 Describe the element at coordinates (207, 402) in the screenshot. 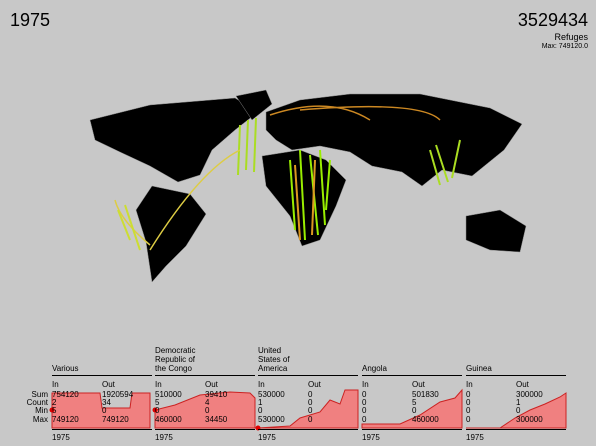

I see `out-value: 4` at that location.